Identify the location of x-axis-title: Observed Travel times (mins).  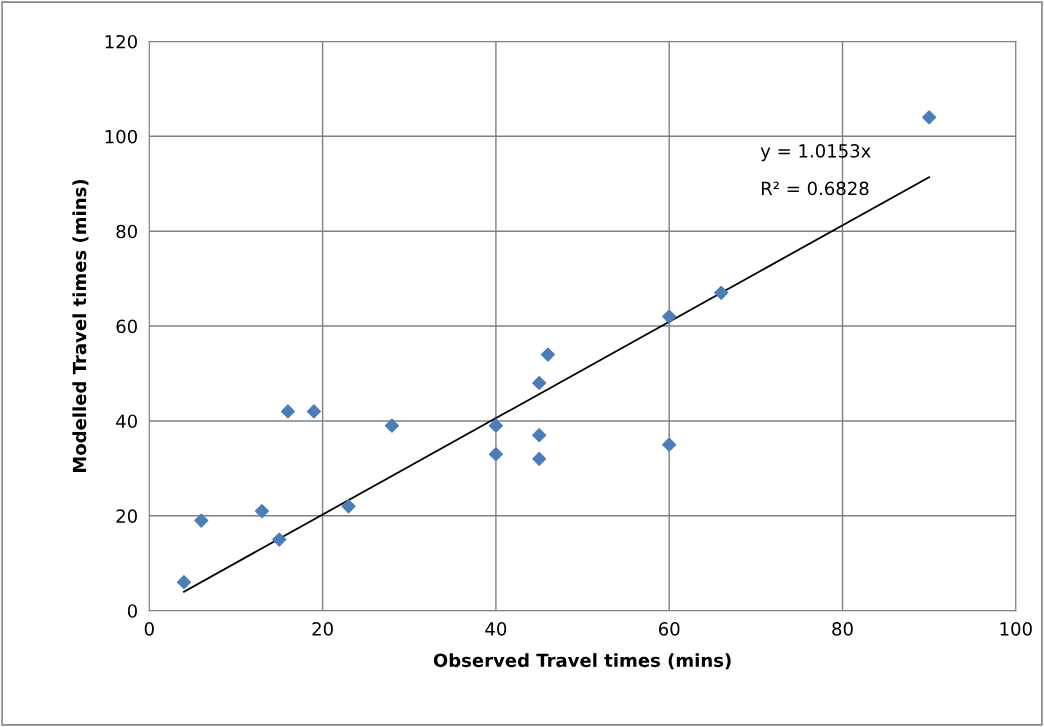
(582, 661).